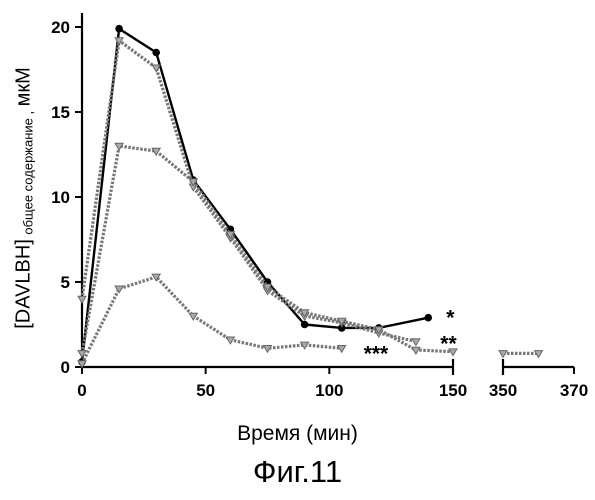 This screenshot has height=500, width=595. What do you see at coordinates (329, 390) in the screenshot?
I see `x-tick-label: 100` at bounding box center [329, 390].